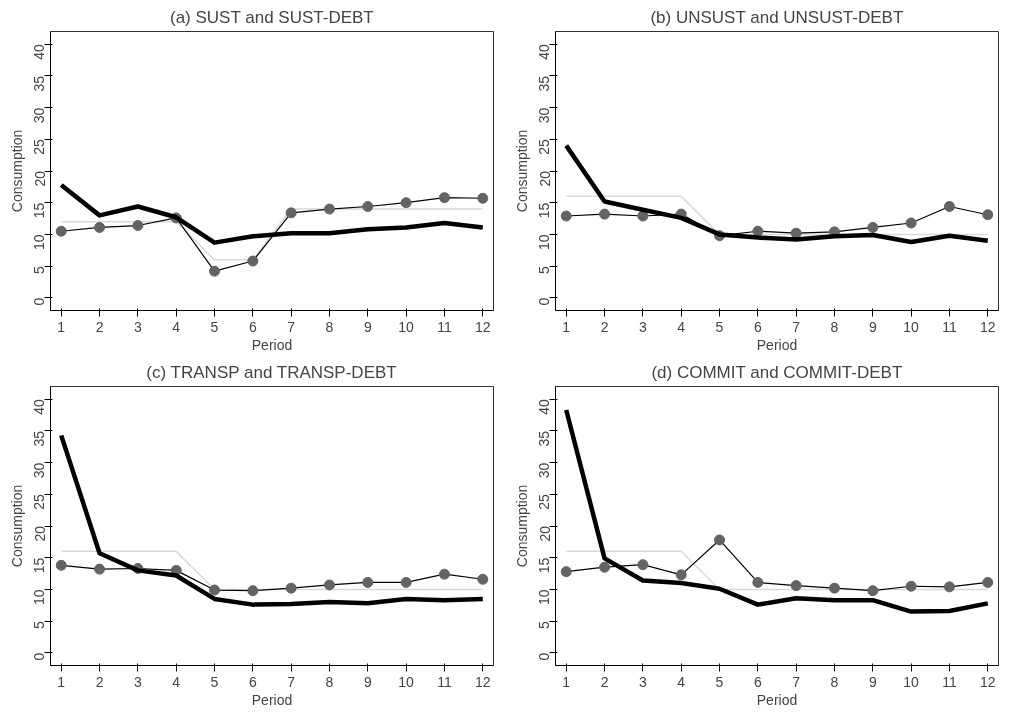  Describe the element at coordinates (777, 372) in the screenshot. I see `chart-title: (d) COMMIT and COMMIT-DEBT` at that location.